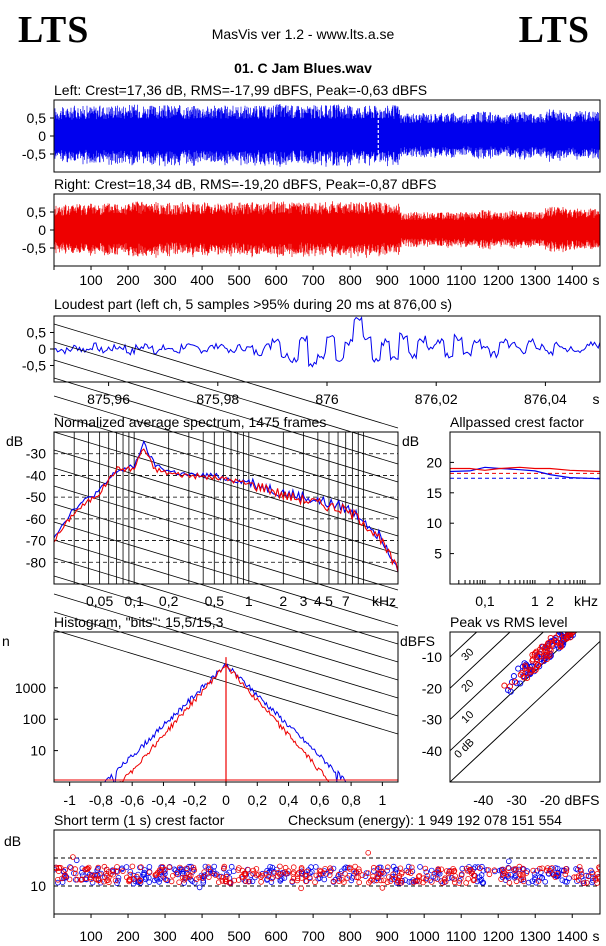  Describe the element at coordinates (467, 654) in the screenshot. I see `peak-vs-rms-diagonal-label: 30` at that location.